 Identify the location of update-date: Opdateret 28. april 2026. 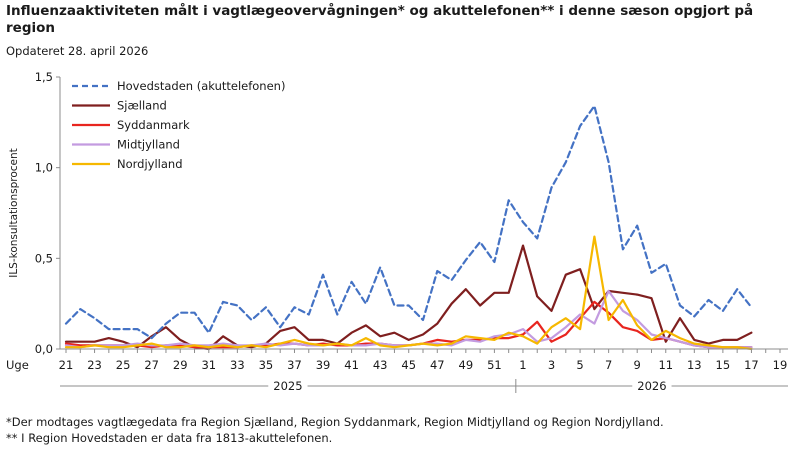
(77, 51).